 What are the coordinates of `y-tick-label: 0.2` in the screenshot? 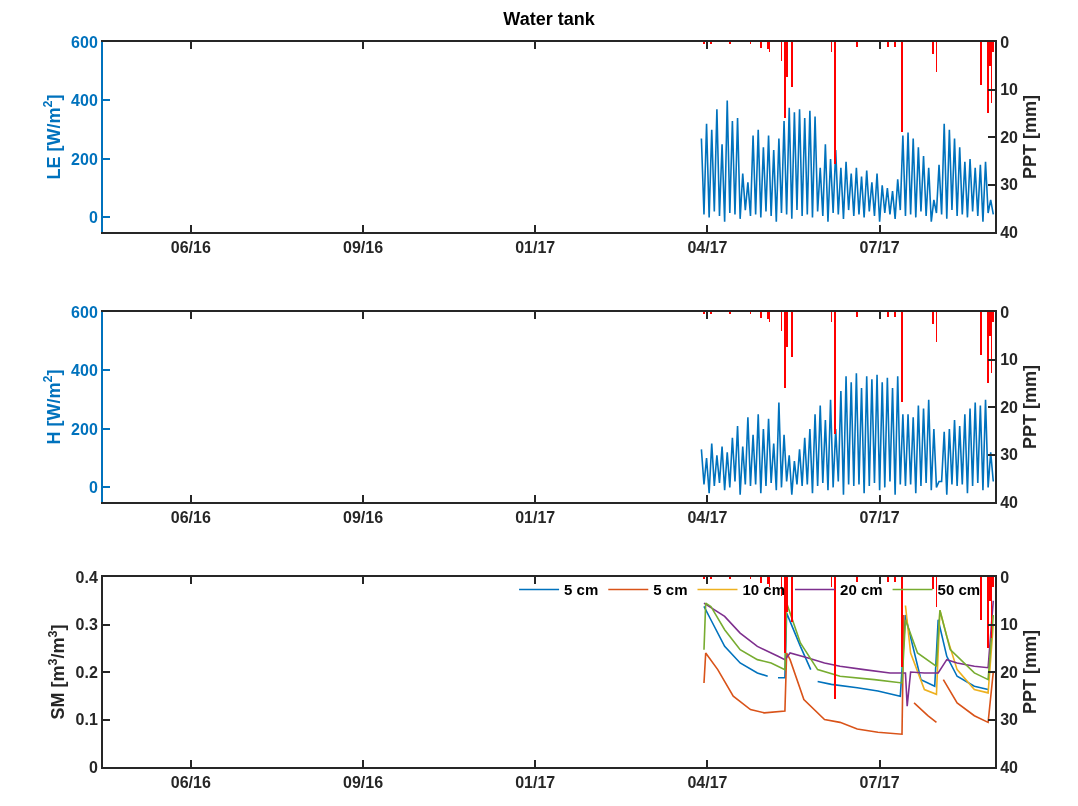 It's located at (86, 672).